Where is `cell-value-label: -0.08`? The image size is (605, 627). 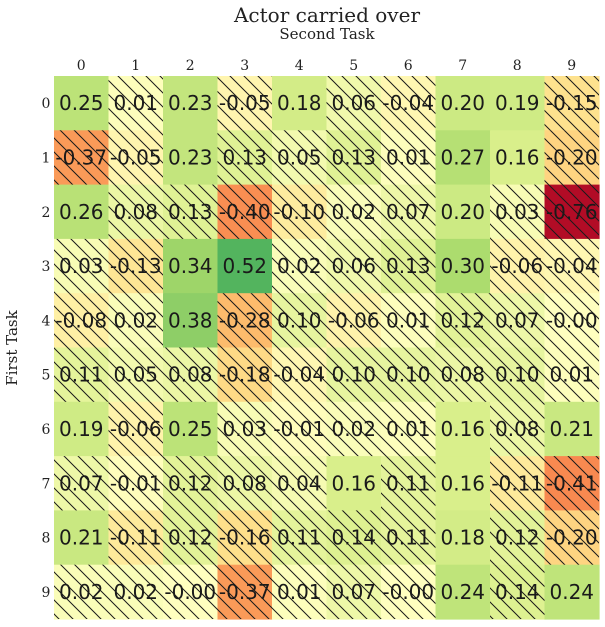
cell-value-label: -0.08 is located at coordinates (81, 320).